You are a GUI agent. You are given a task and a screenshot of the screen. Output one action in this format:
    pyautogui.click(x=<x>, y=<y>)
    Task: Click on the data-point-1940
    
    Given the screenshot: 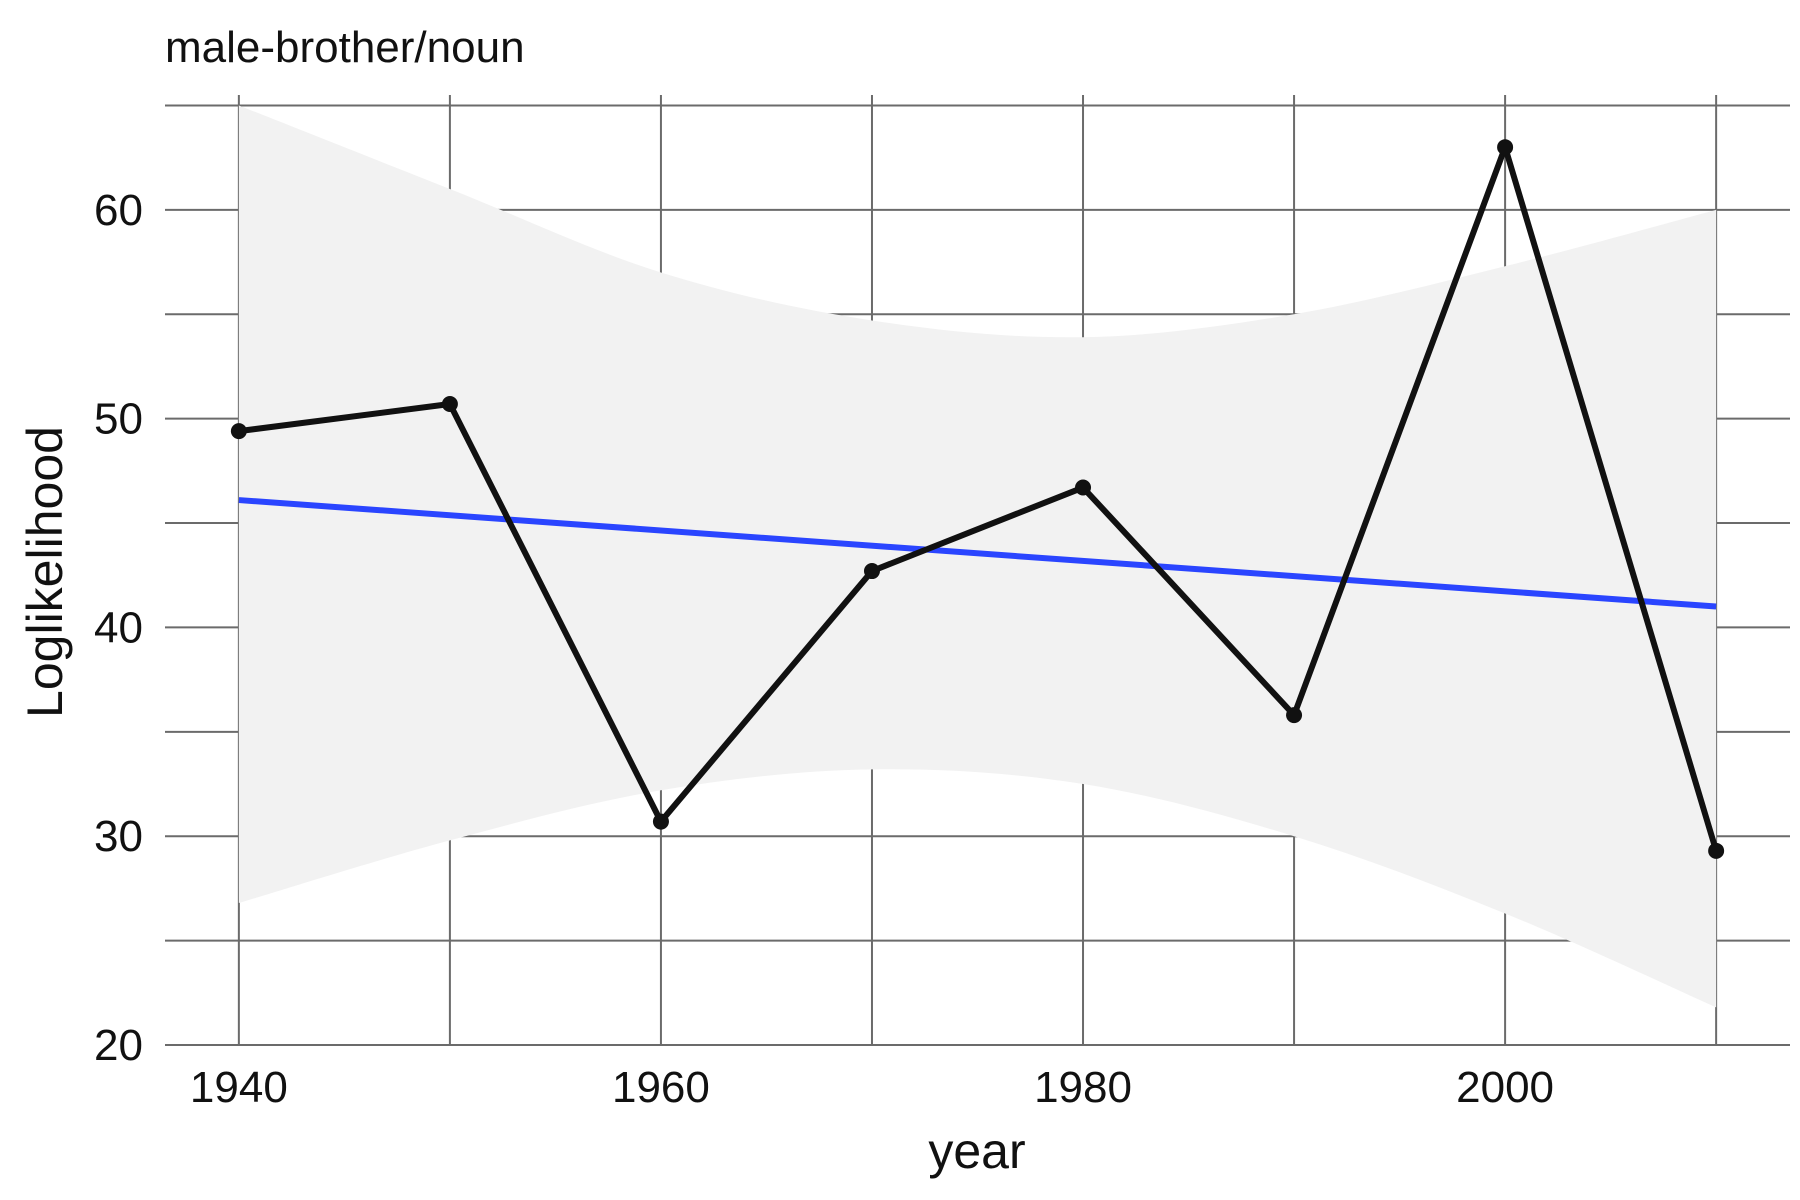 What is the action you would take?
    pyautogui.click(x=238, y=431)
    